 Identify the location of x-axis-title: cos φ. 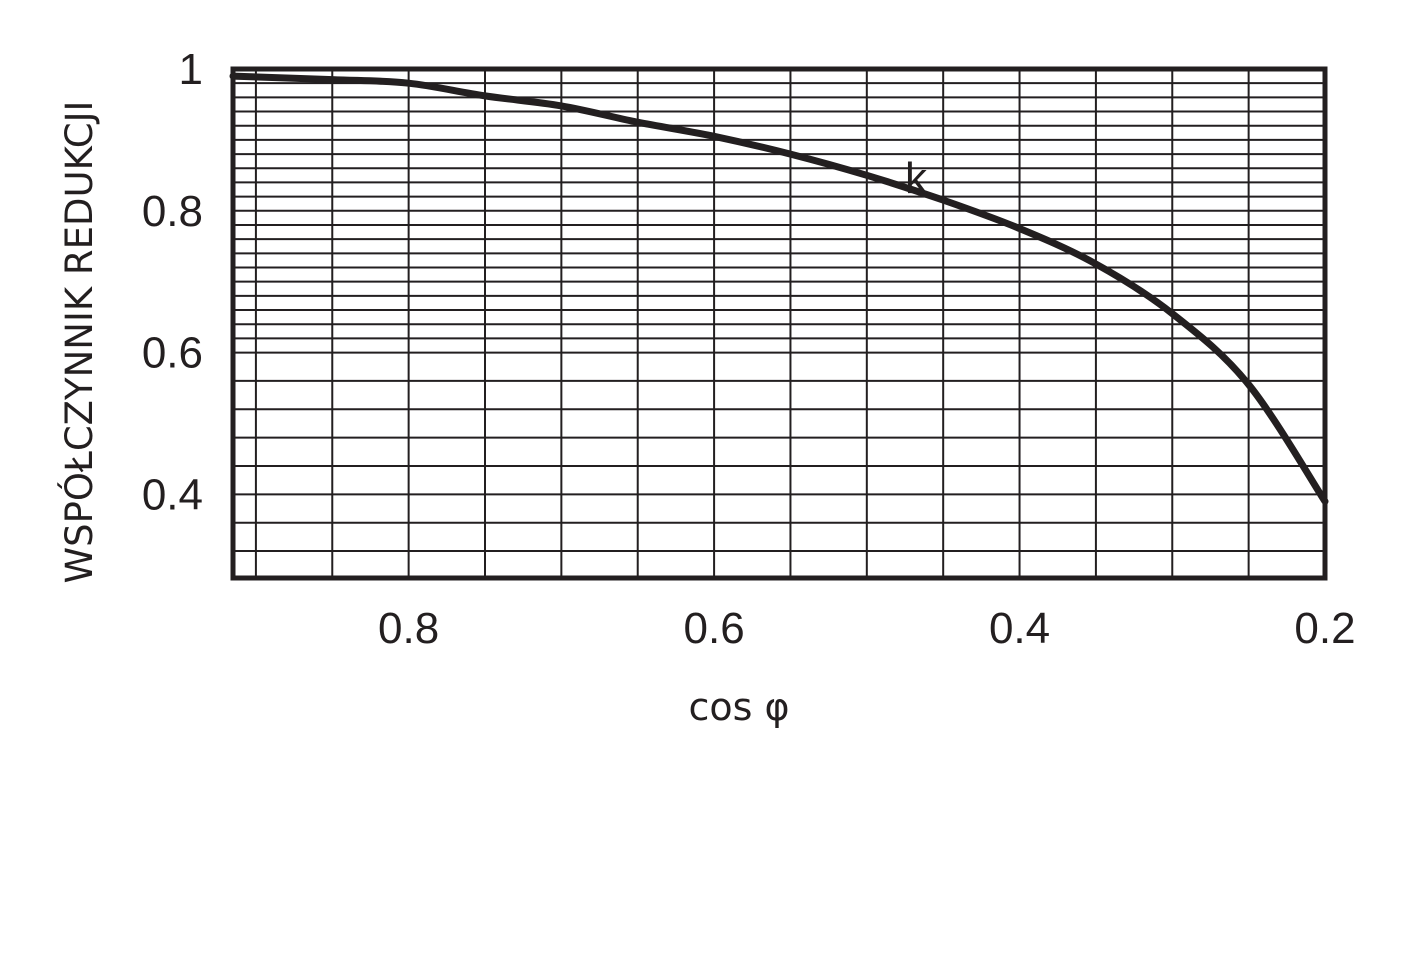
(738, 707).